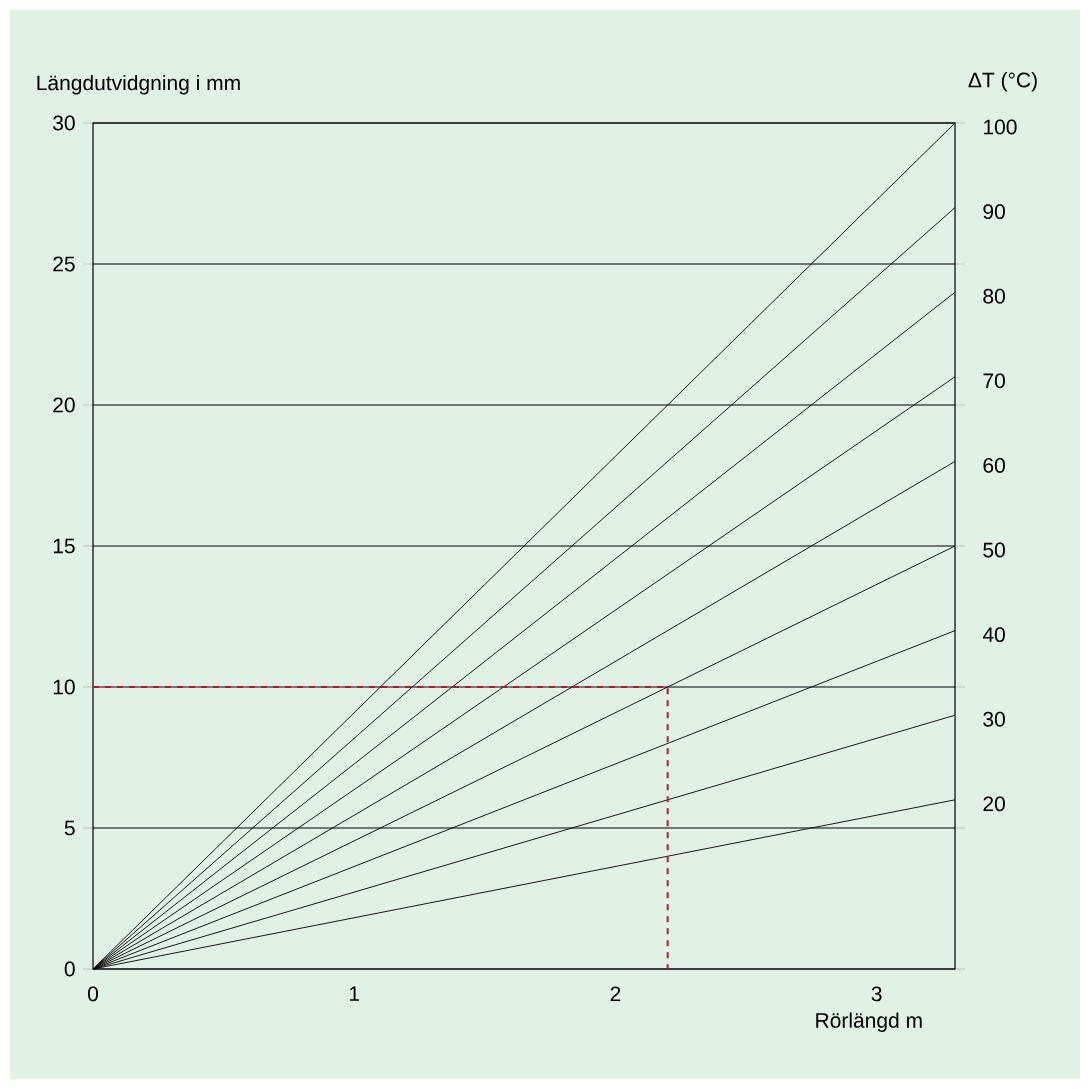  Describe the element at coordinates (138, 84) in the screenshot. I see `y-axis-title: Längdutvidgning i mm` at that location.